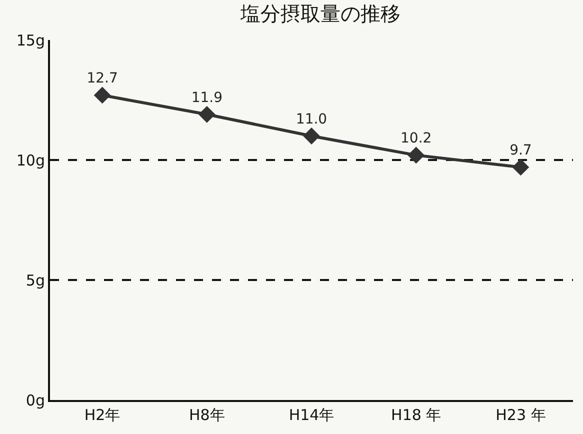 The width and height of the screenshot is (583, 434). Describe the element at coordinates (206, 415) in the screenshot. I see `x-tick-label: H8年` at that location.